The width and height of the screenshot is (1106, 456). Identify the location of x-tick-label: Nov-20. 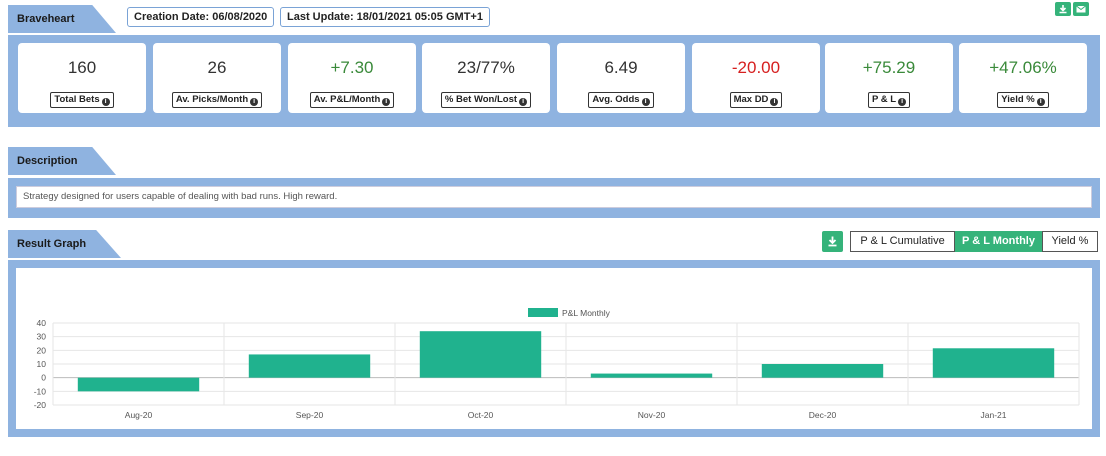
(652, 415).